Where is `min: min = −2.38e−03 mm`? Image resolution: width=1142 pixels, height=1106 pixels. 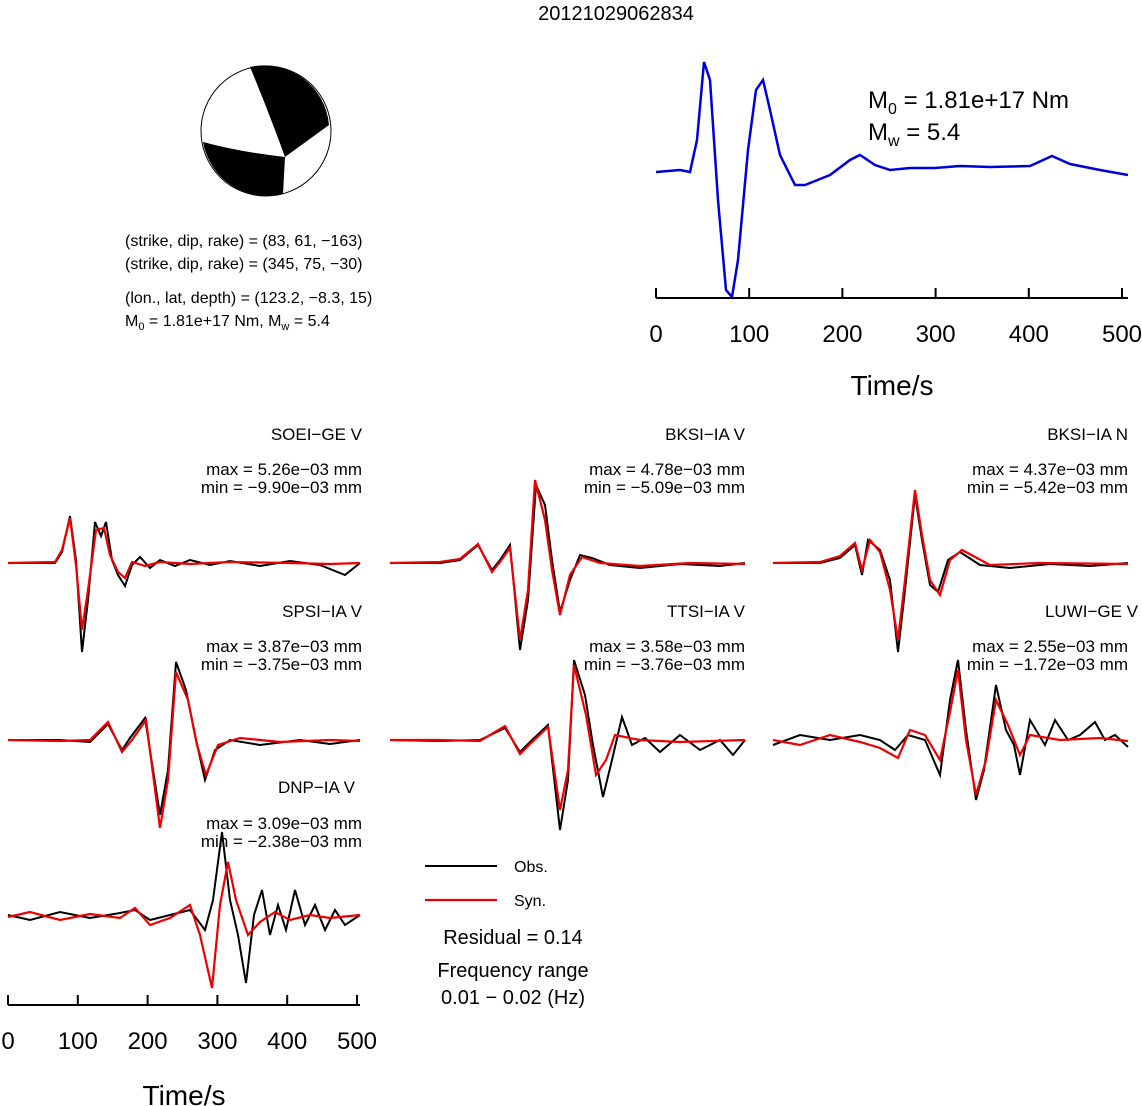
min: min = −2.38e−03 mm is located at coordinates (281, 841).